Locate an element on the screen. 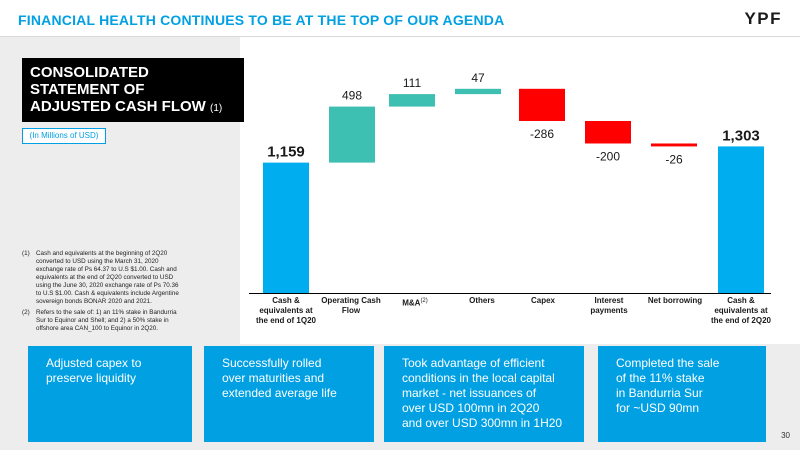 The image size is (800, 450). category-label-line: Others is located at coordinates (482, 300).